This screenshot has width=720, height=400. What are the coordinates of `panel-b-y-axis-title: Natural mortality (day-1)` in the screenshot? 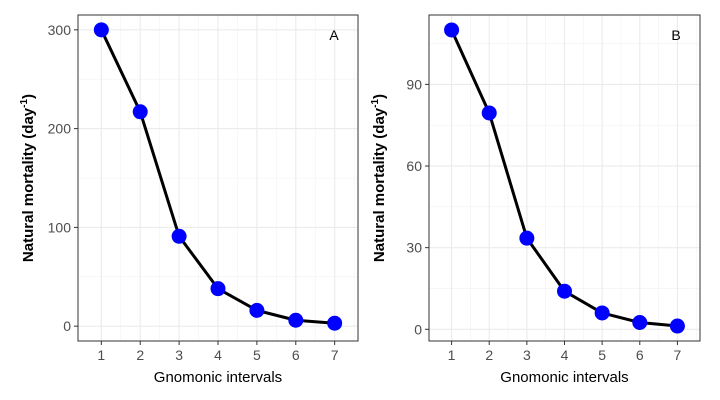 It's located at (379, 178).